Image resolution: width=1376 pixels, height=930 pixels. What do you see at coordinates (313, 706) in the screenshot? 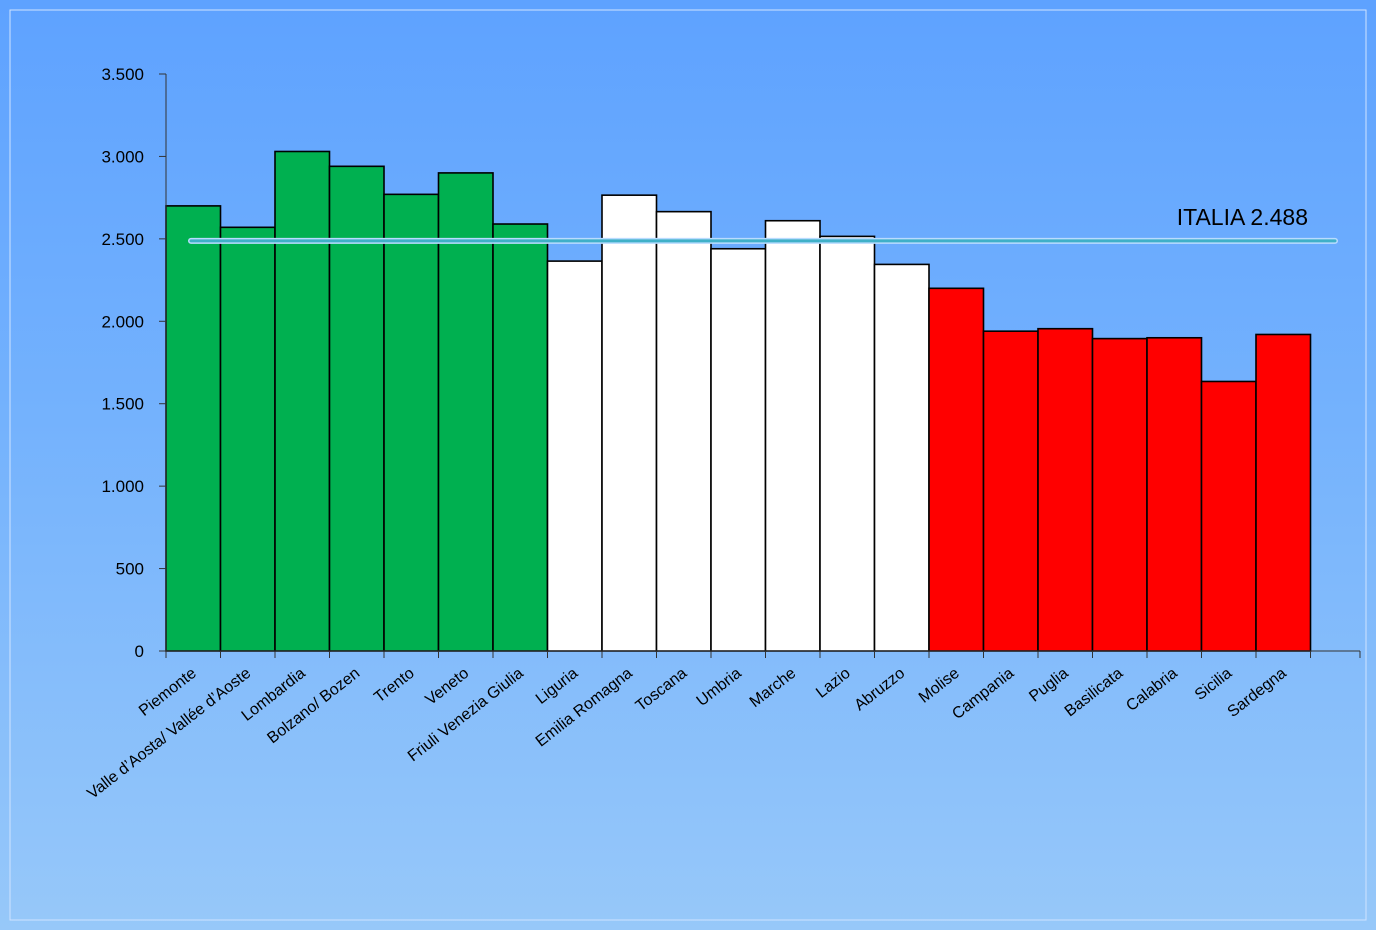
I see `x-category-label: Bolzano/ Bozen` at bounding box center [313, 706].